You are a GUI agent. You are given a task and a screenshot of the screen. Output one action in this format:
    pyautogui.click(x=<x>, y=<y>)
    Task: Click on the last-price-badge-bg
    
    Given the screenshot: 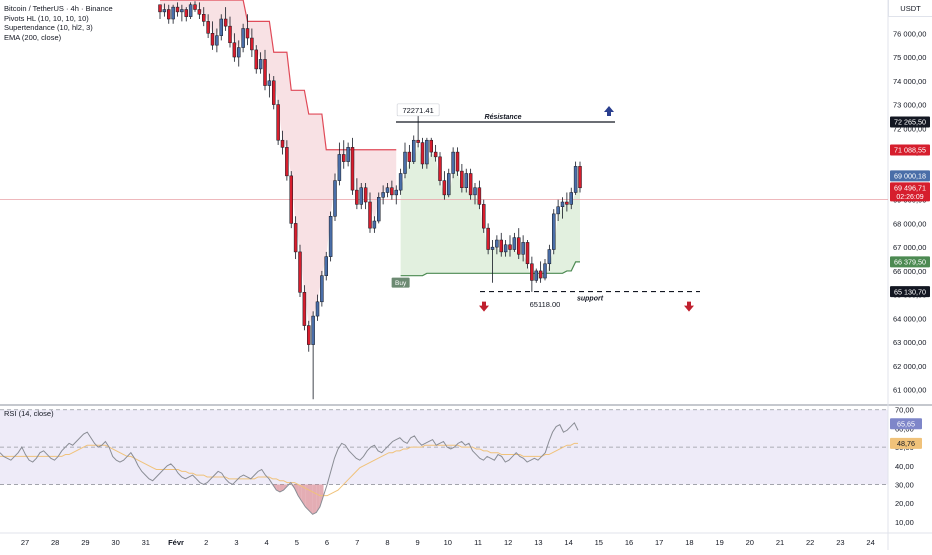 What is the action you would take?
    pyautogui.click(x=910, y=192)
    